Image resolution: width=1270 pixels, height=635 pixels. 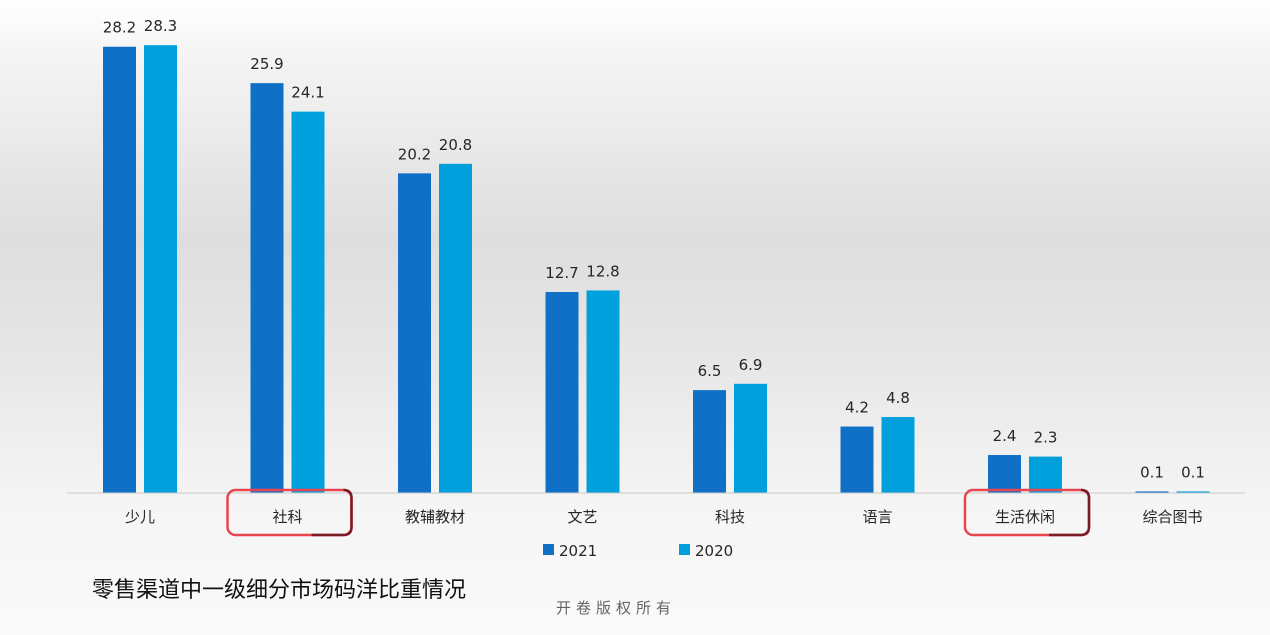 What do you see at coordinates (898, 398) in the screenshot?
I see `value-label-2020-5: 4.8` at bounding box center [898, 398].